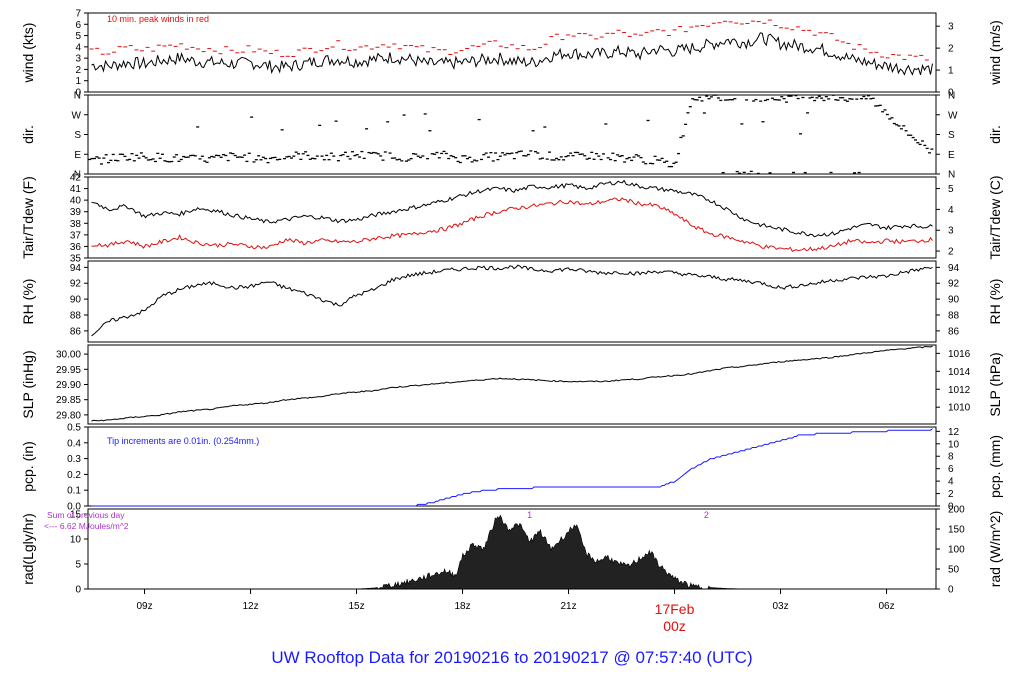 This screenshot has height=700, width=1024. Describe the element at coordinates (68, 385) in the screenshot. I see `y-tick-label: 29.90` at that location.